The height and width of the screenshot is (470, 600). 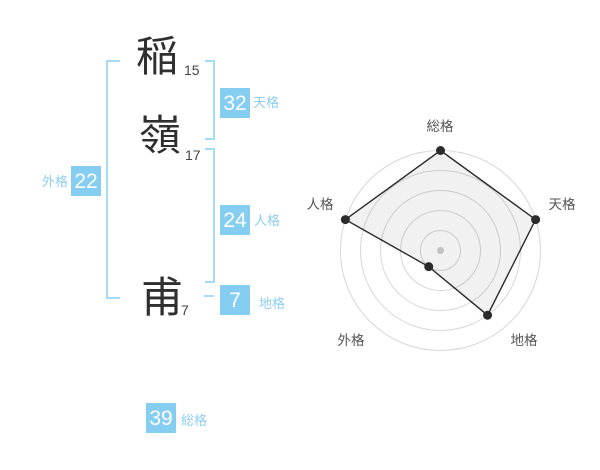 What do you see at coordinates (440, 126) in the screenshot?
I see `radar-axis-label: 総格` at bounding box center [440, 126].